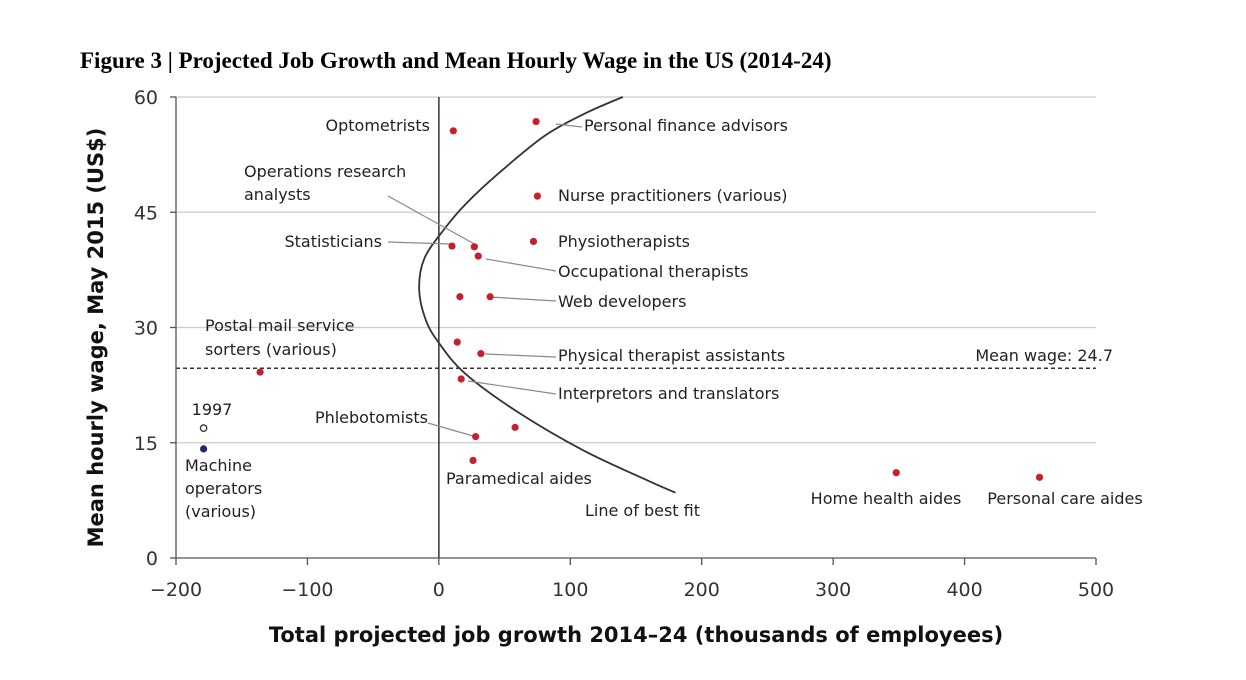  I want to click on fit-layer, so click(547, 295).